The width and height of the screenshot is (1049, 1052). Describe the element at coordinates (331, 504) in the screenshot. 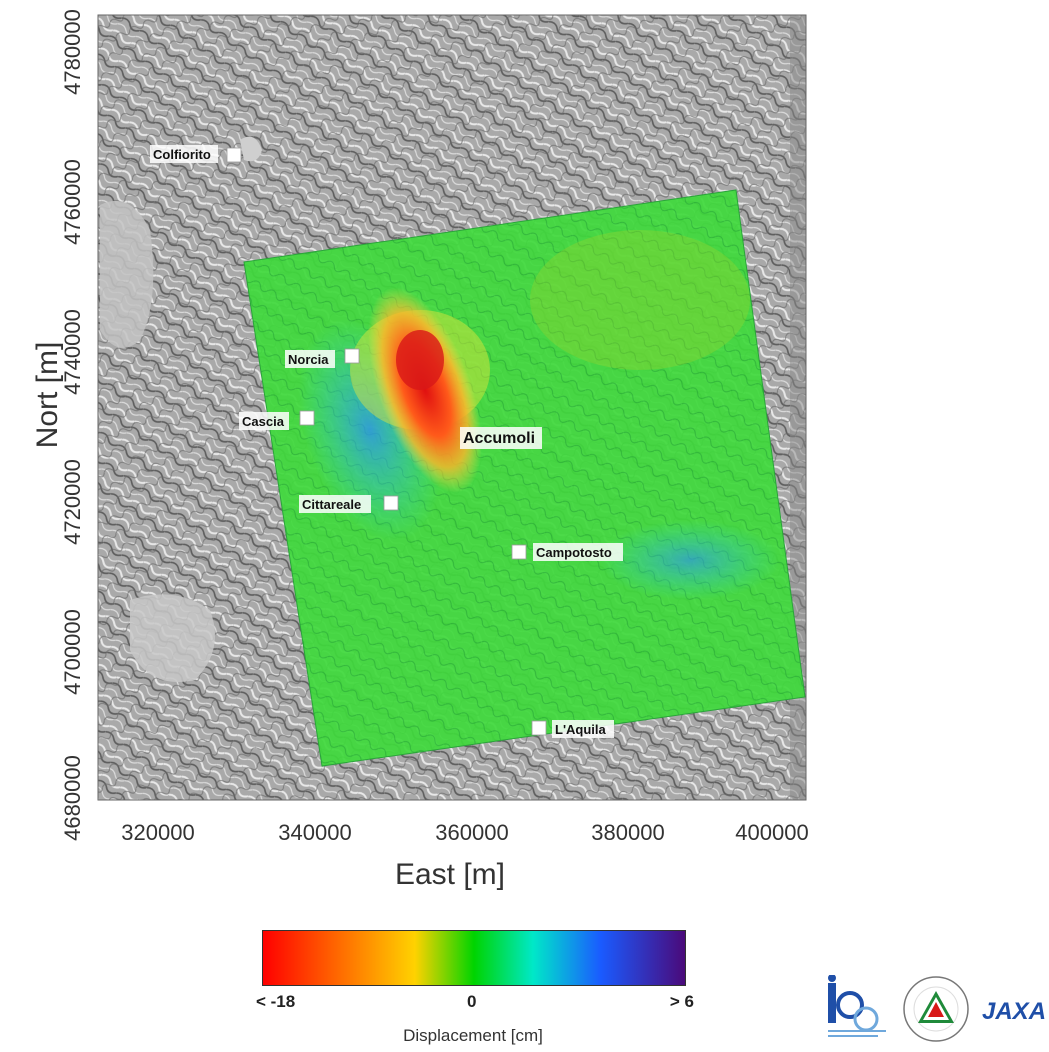

I see `place-label: Cittareale` at that location.